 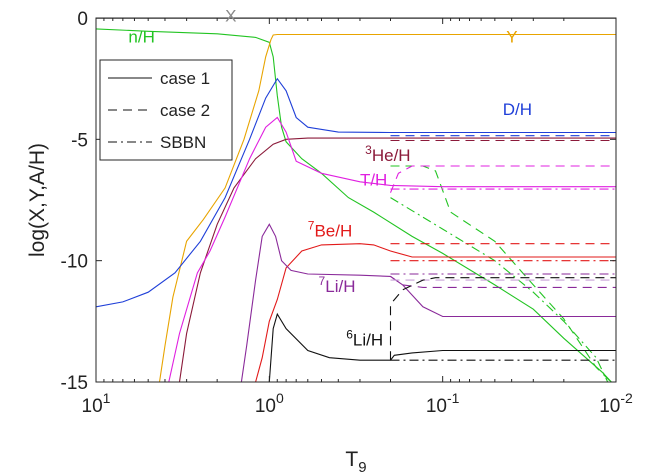 What do you see at coordinates (626, 398) in the screenshot?
I see `x-tick-label-exponent: -2` at bounding box center [626, 398].